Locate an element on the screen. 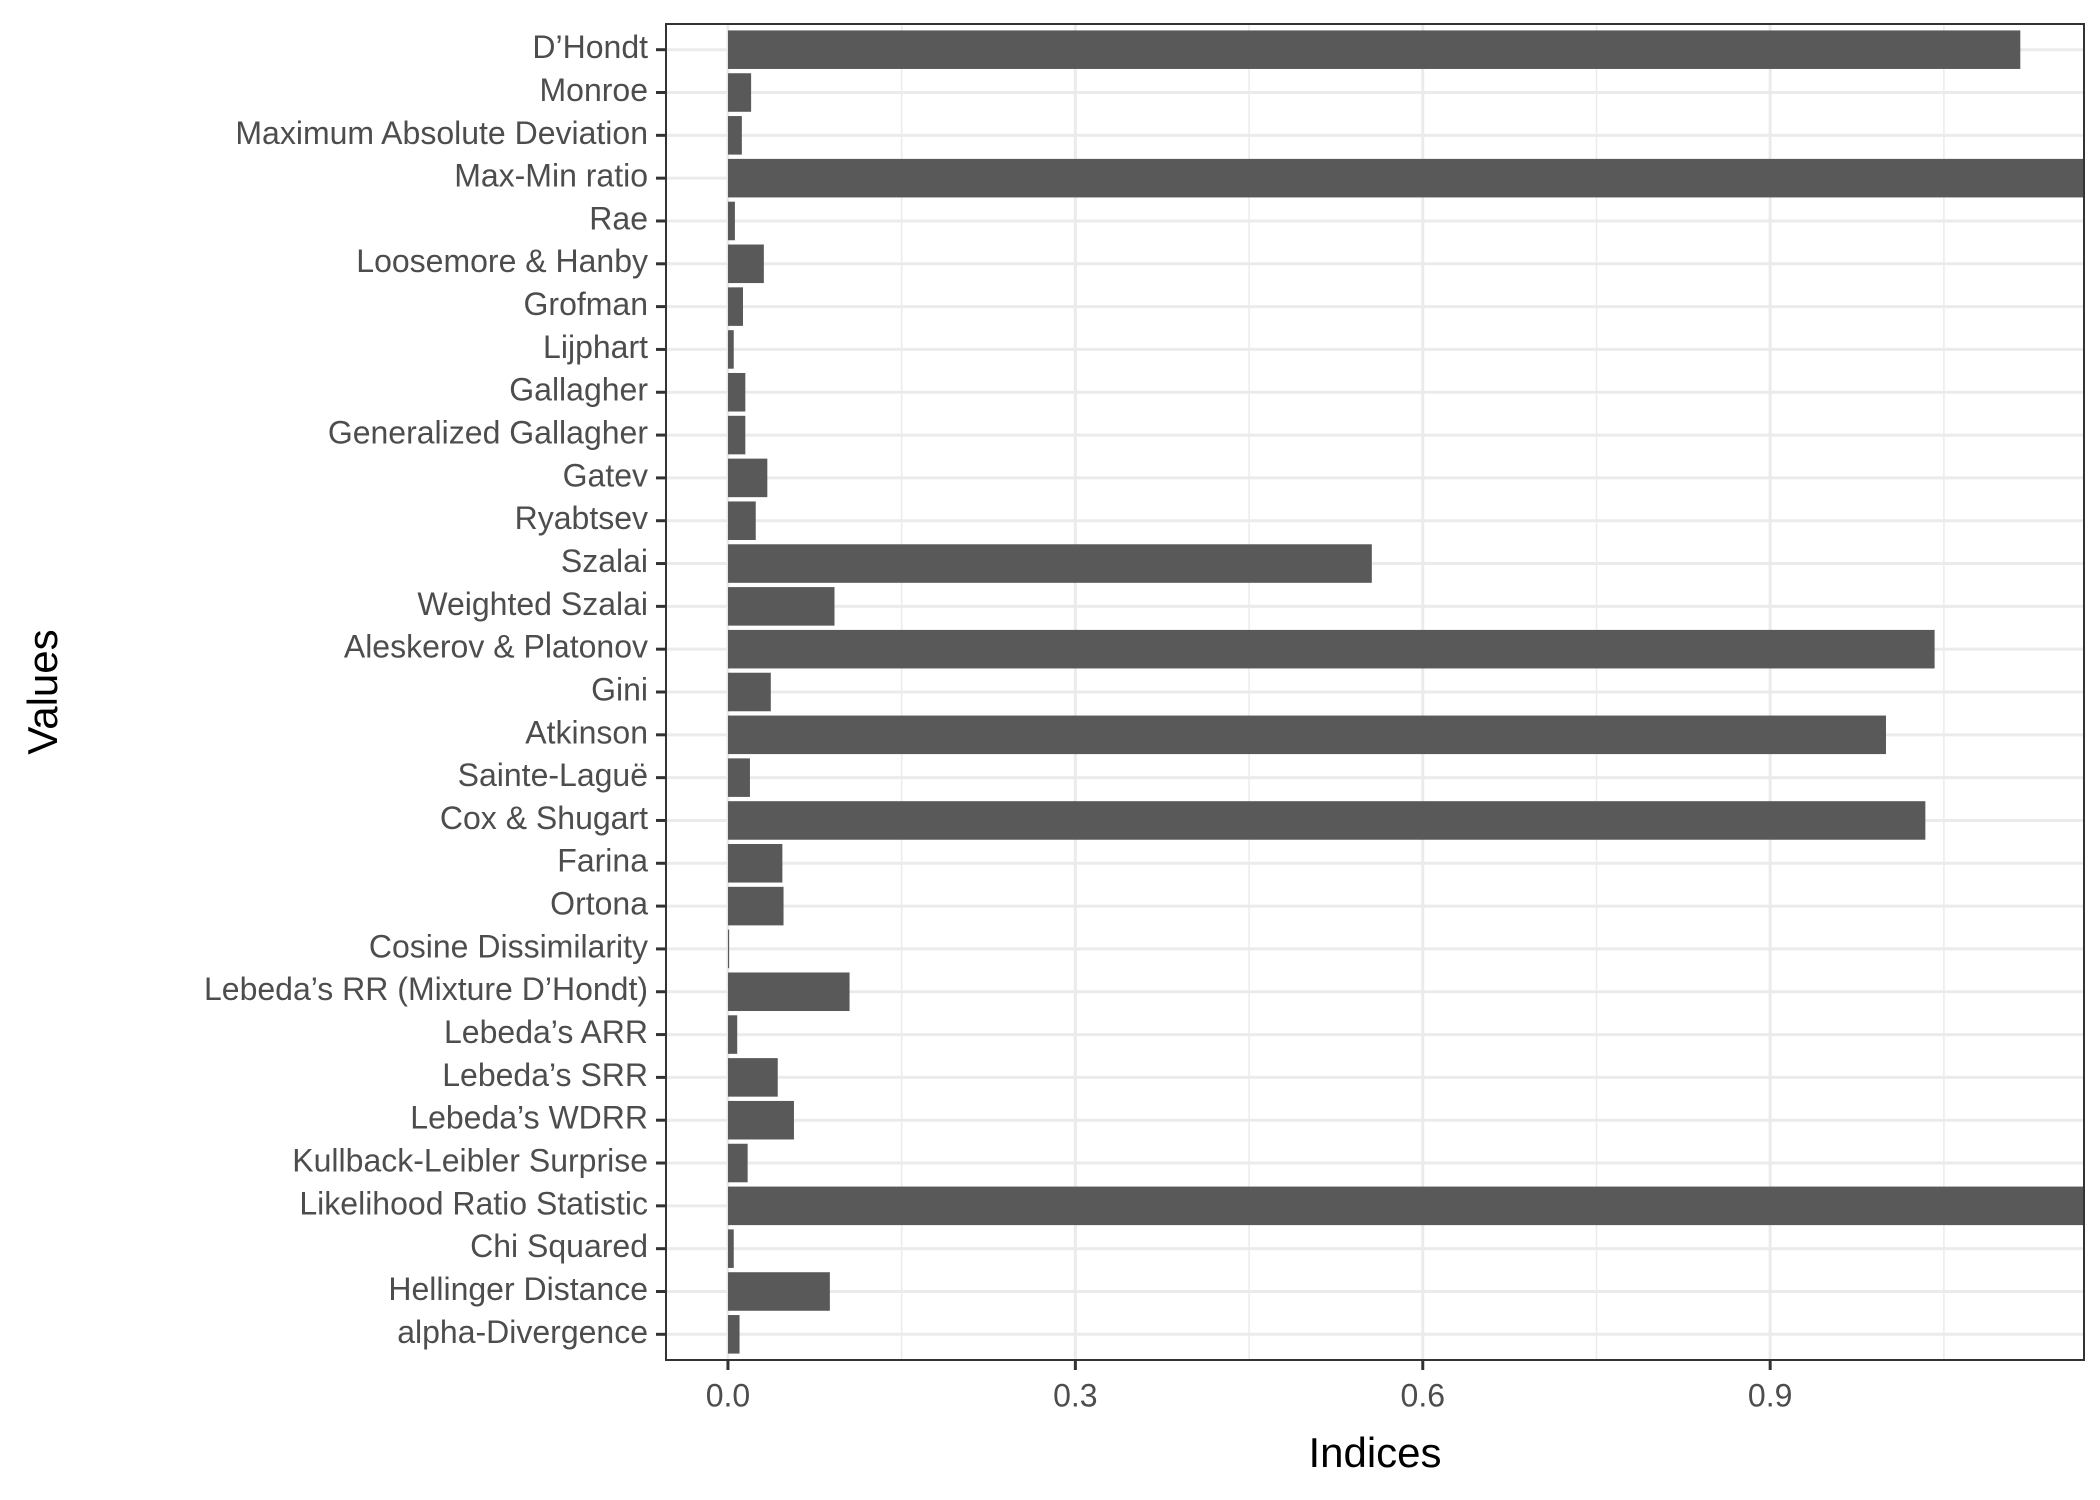 The height and width of the screenshot is (1500, 2100). x-tick-label: 0.0 is located at coordinates (728, 1395).